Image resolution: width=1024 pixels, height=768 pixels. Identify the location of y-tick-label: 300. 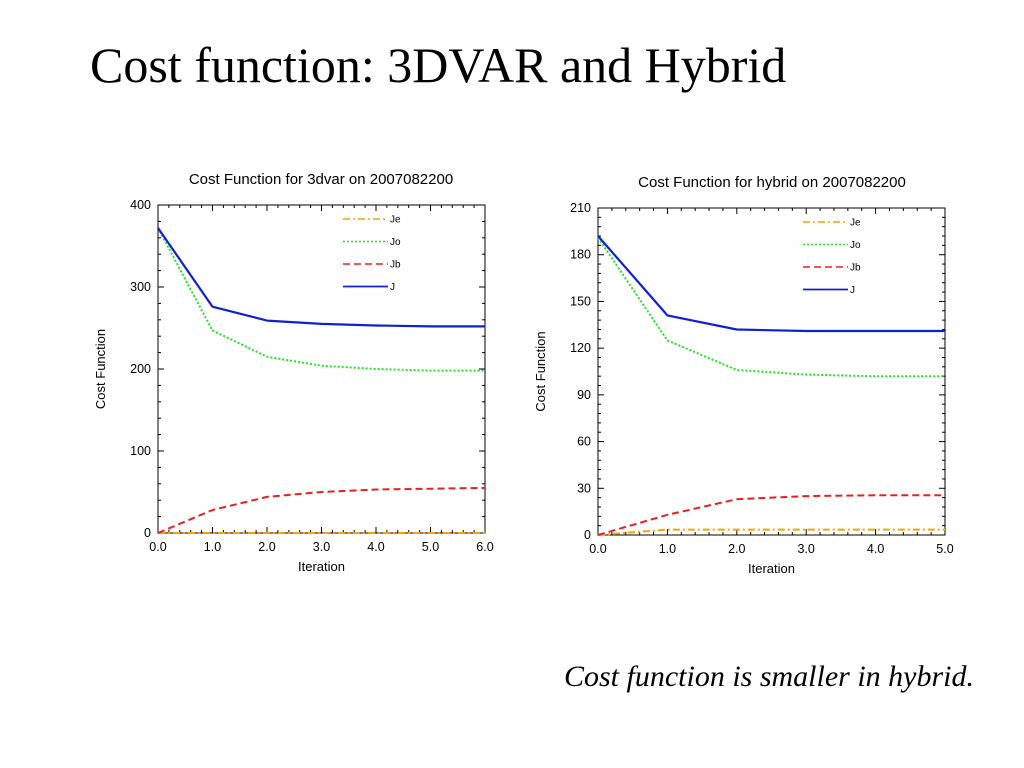
(140, 287).